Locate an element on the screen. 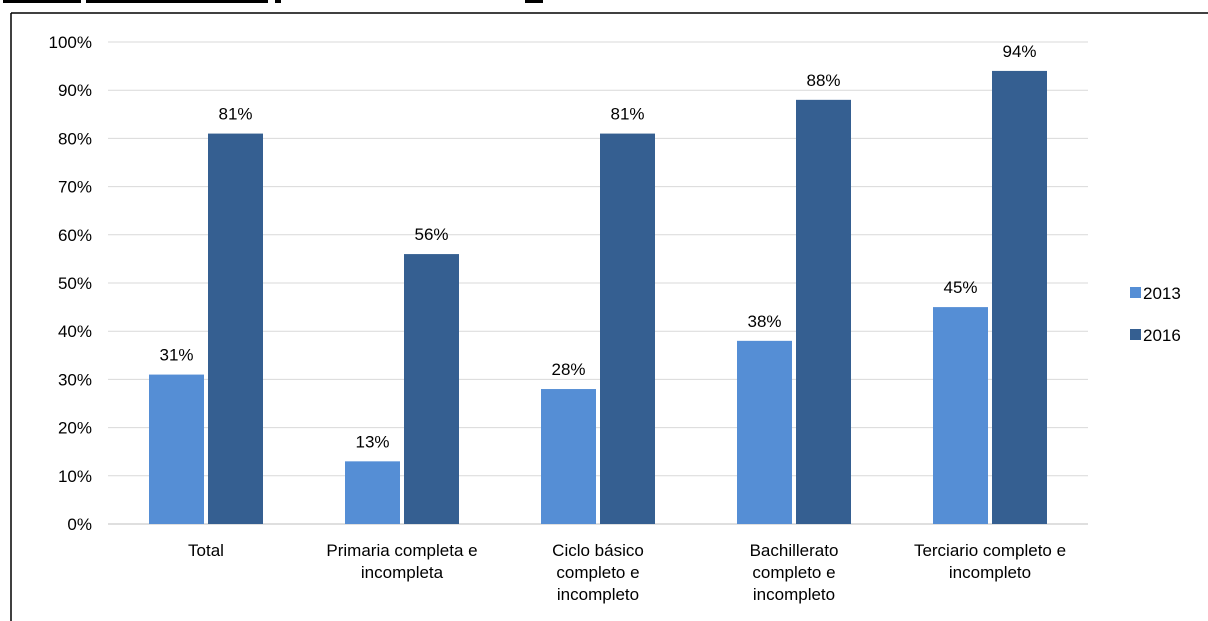 The image size is (1208, 621). y-tick-label: 60% is located at coordinates (75, 235).